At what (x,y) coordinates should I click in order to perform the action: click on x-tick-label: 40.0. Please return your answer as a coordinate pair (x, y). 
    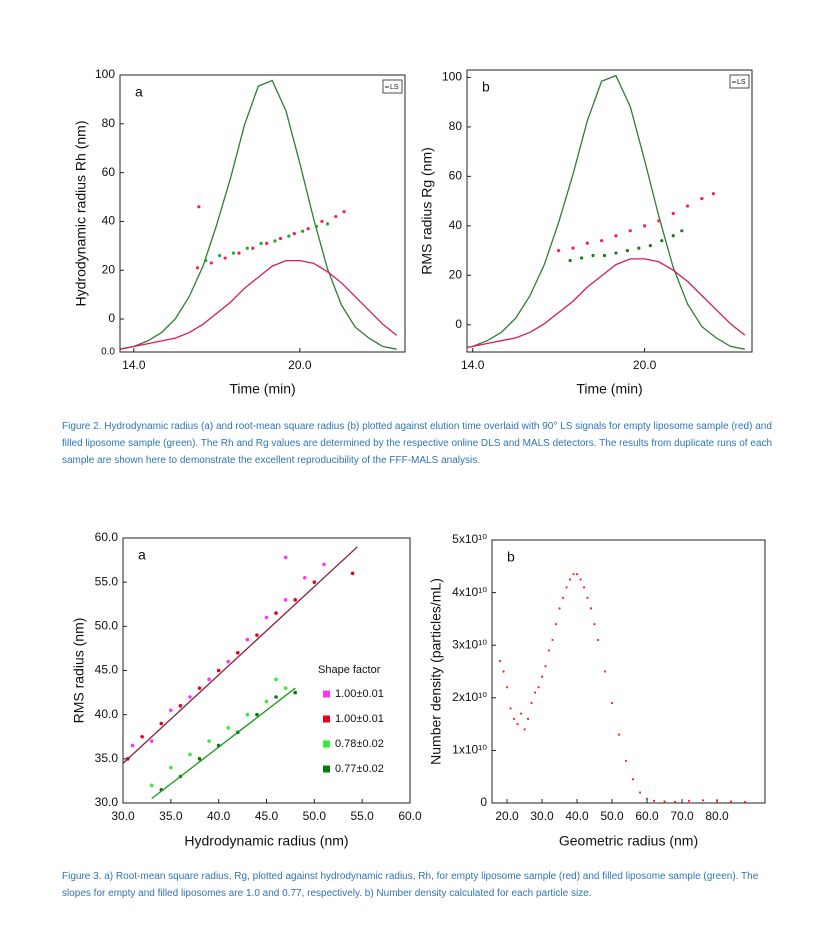
    Looking at the image, I should click on (577, 816).